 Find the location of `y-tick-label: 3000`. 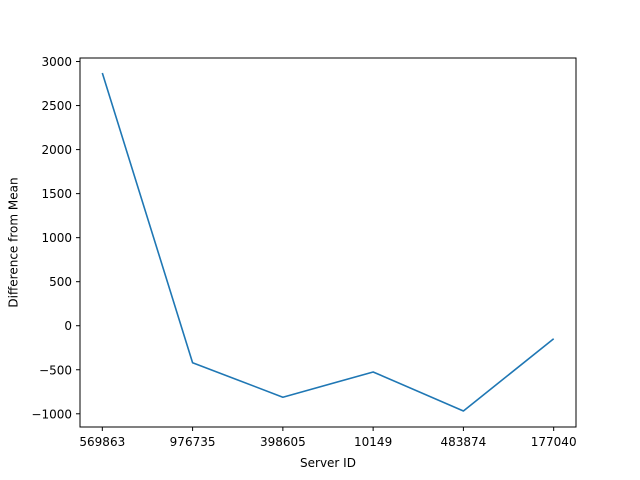

y-tick-label: 3000 is located at coordinates (56, 62).